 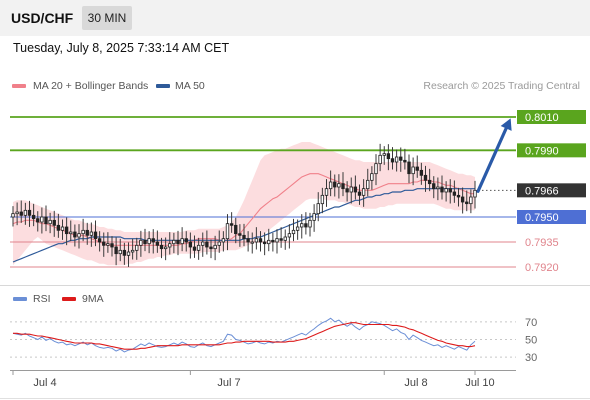 I want to click on time-tick-label: Jul 4, so click(x=44, y=383).